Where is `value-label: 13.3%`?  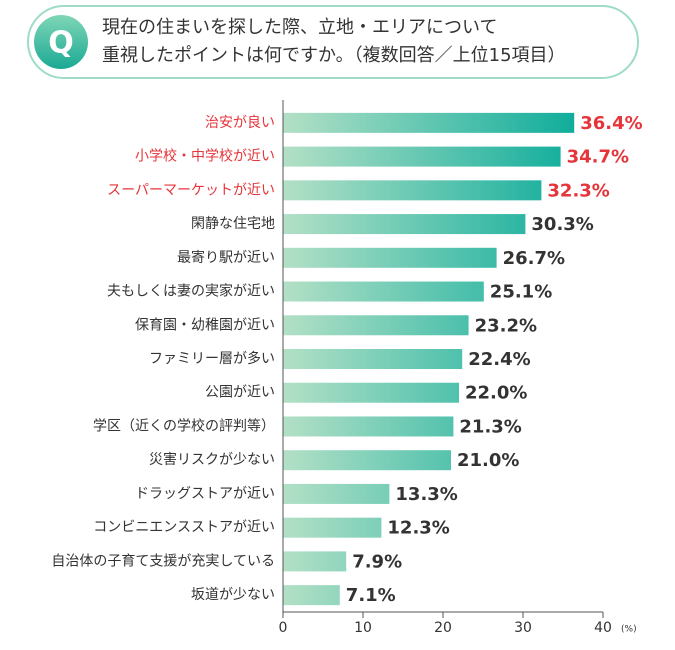 value-label: 13.3% is located at coordinates (426, 494).